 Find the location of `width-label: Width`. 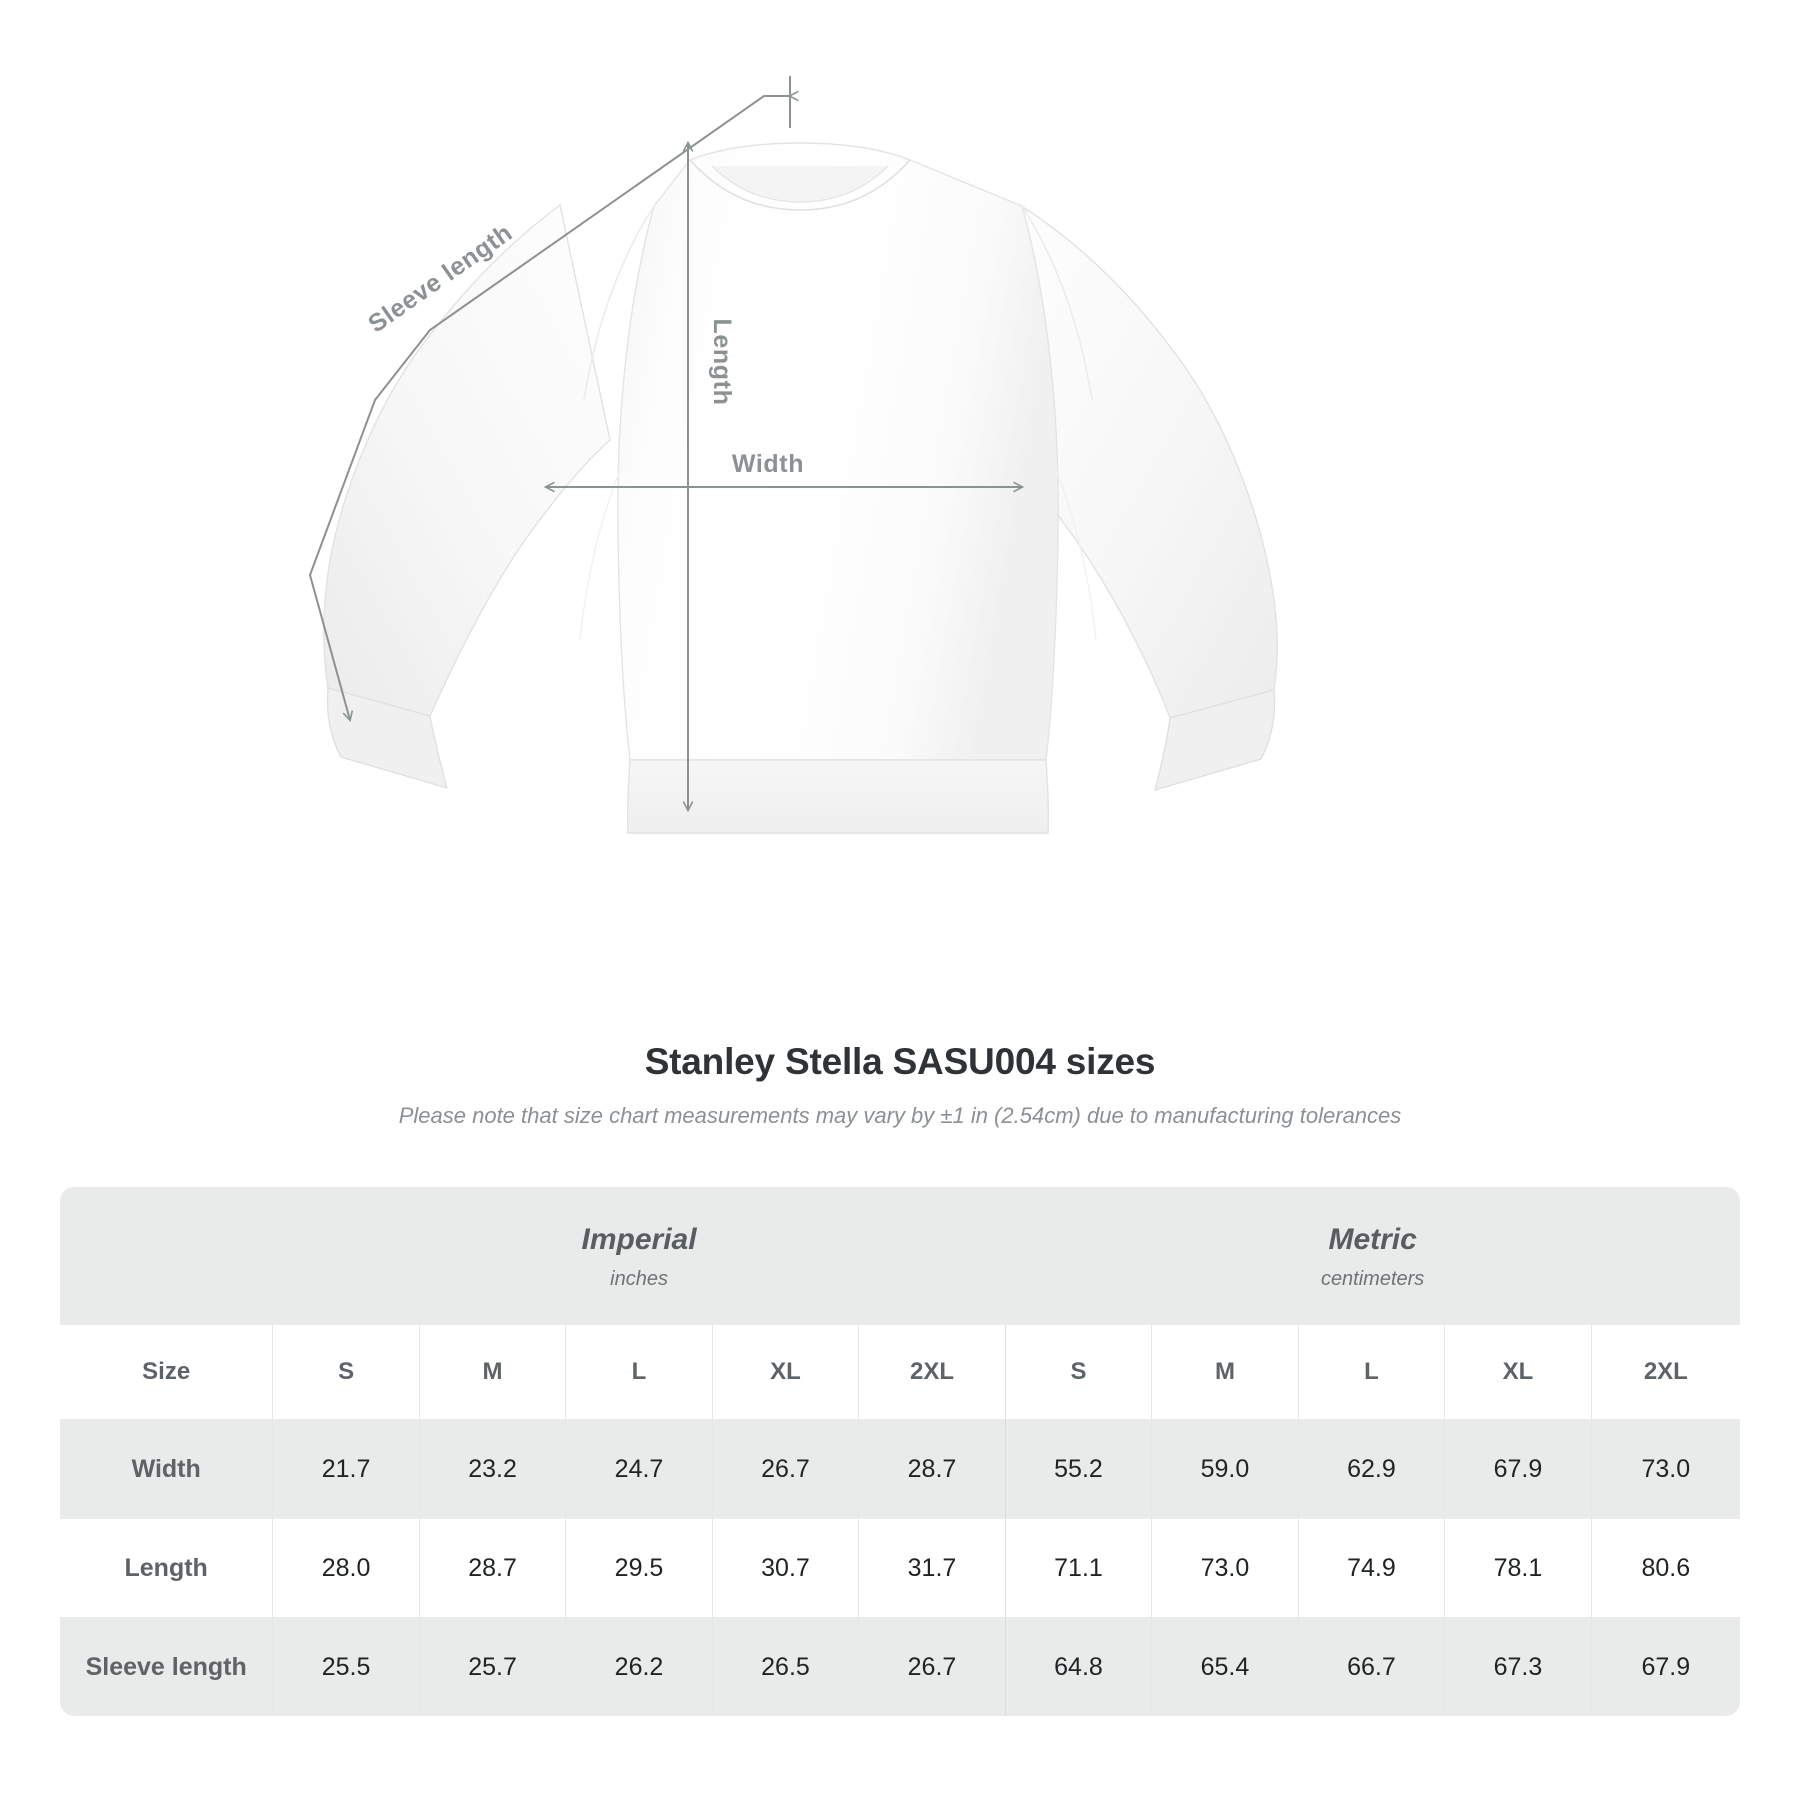

width-label: Width is located at coordinates (768, 464).